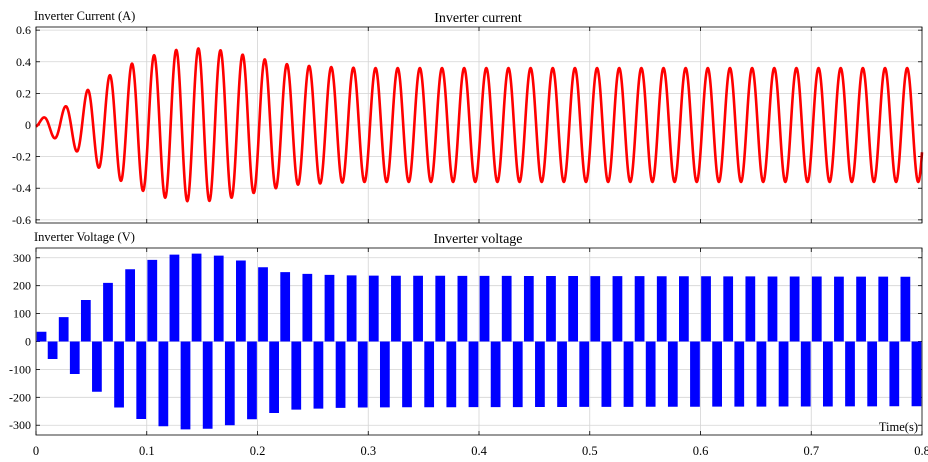 This screenshot has height=462, width=928. Describe the element at coordinates (590, 451) in the screenshot. I see `voltage-xtick-label: 0.5` at that location.